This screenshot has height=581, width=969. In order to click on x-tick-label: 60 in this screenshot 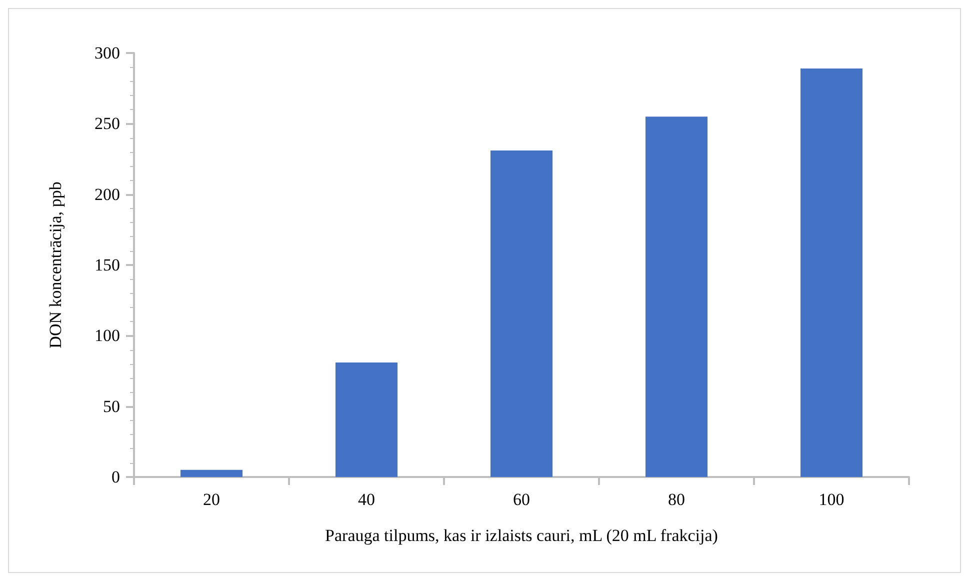, I will do `click(521, 499)`.